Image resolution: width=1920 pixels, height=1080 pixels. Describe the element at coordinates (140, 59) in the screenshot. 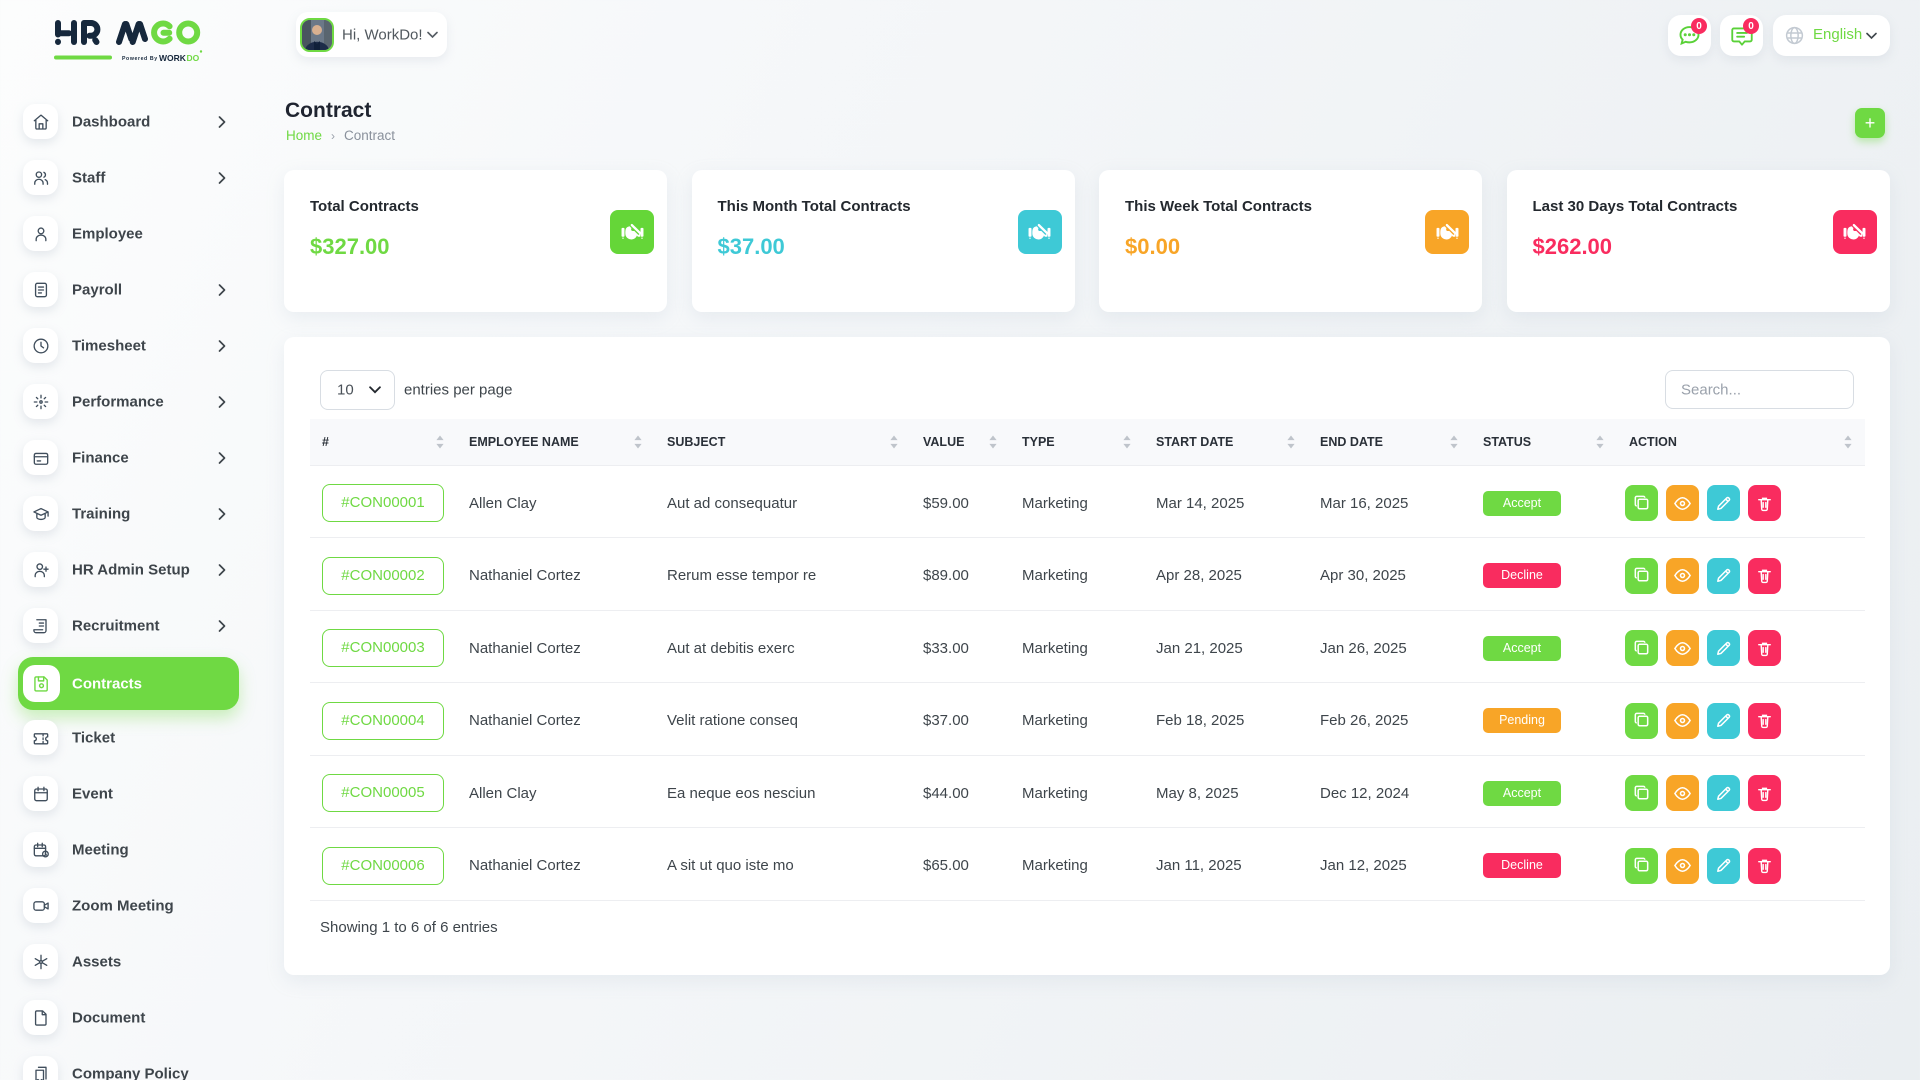

I see `svg-text: Powered By` at that location.